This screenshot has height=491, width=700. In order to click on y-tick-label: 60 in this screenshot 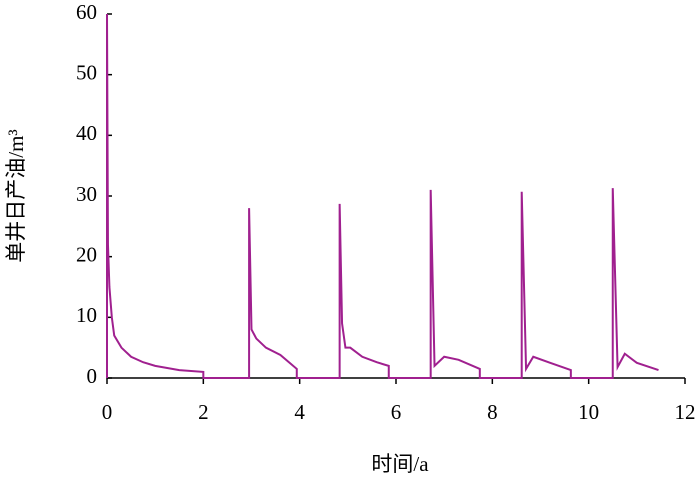, I will do `click(86, 12)`.